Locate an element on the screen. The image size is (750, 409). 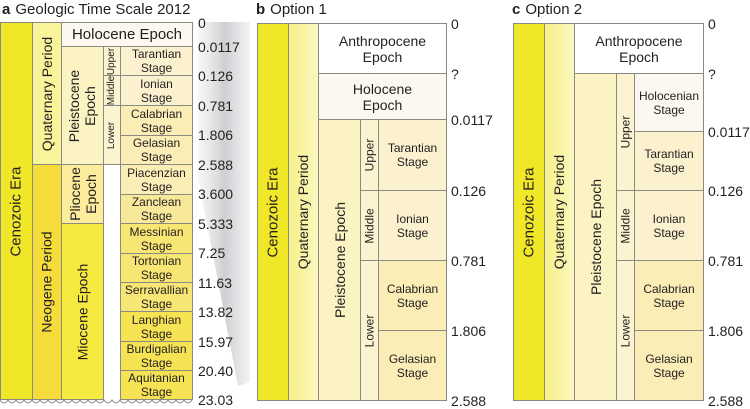
tick-label: 3.600 is located at coordinates (216, 194).